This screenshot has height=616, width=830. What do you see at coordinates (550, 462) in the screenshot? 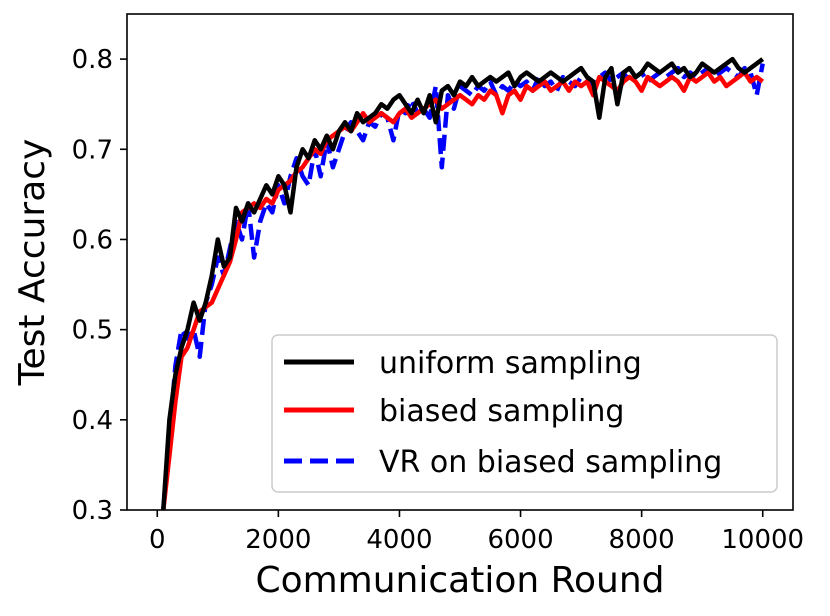
I see `legend-label-vr: VR on biased sampling` at bounding box center [550, 462].